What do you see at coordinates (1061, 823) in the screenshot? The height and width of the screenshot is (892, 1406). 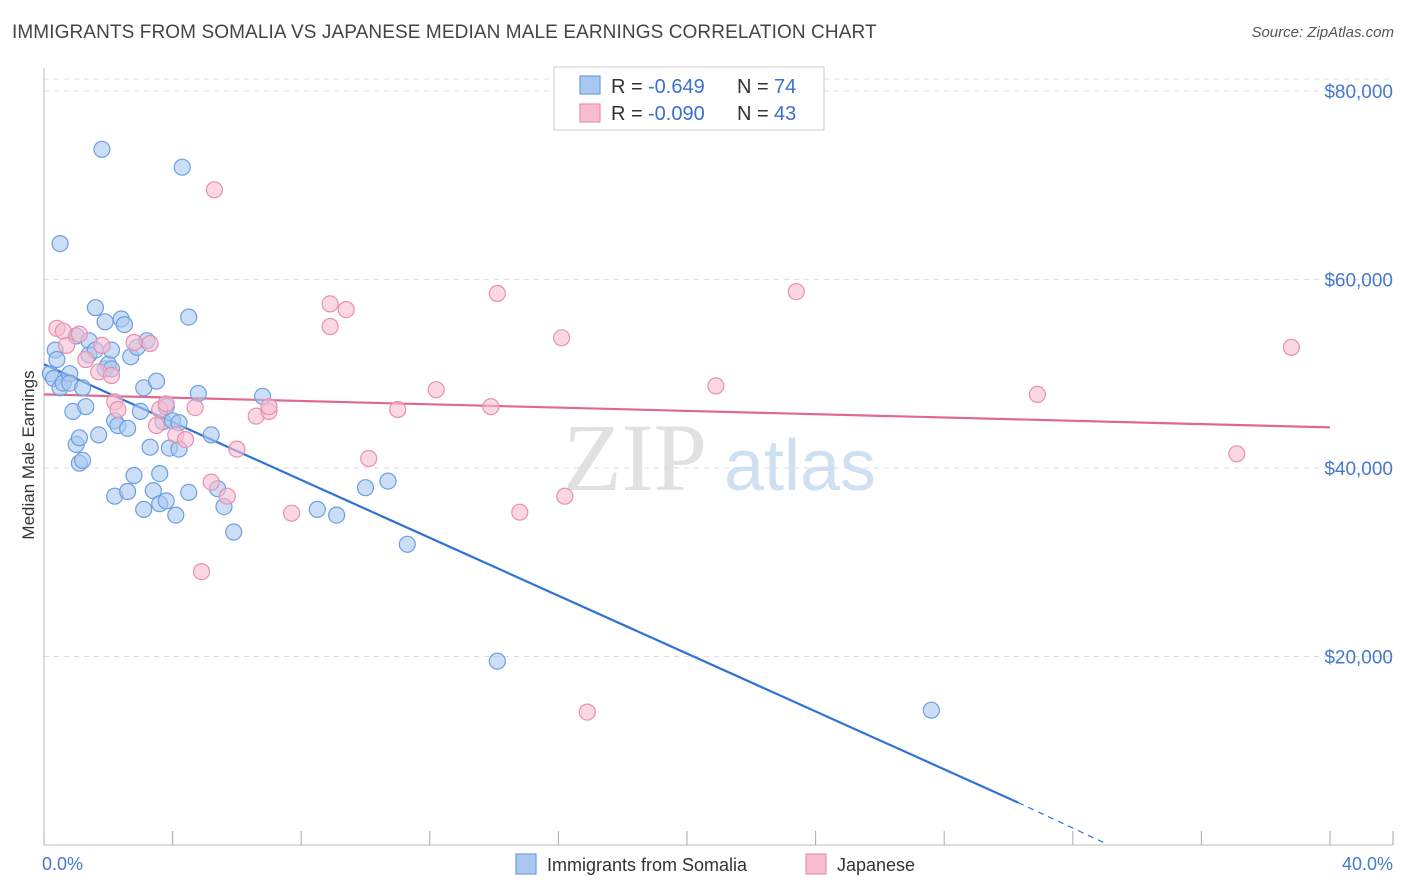 I see `trend-line-extension-somalia` at bounding box center [1061, 823].